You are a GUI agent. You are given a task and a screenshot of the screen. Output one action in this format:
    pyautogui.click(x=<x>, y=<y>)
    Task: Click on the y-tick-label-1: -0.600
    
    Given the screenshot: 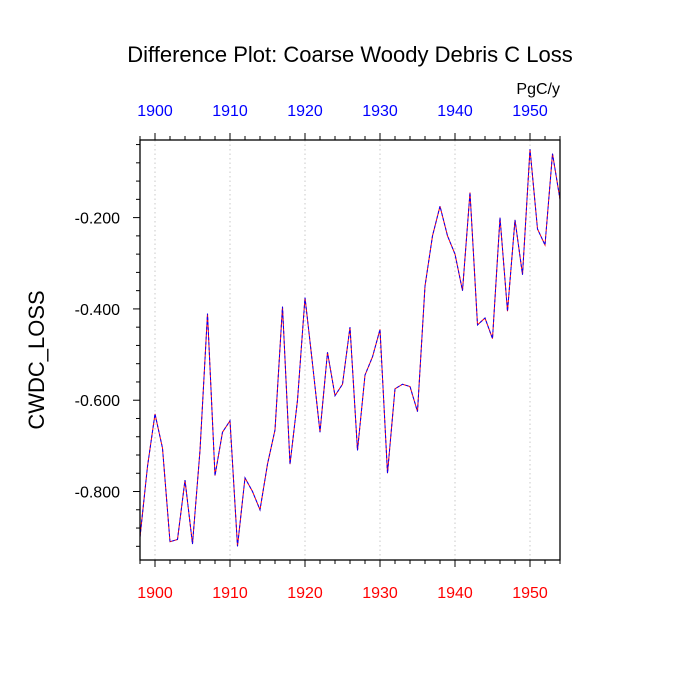 What is the action you would take?
    pyautogui.click(x=97, y=401)
    